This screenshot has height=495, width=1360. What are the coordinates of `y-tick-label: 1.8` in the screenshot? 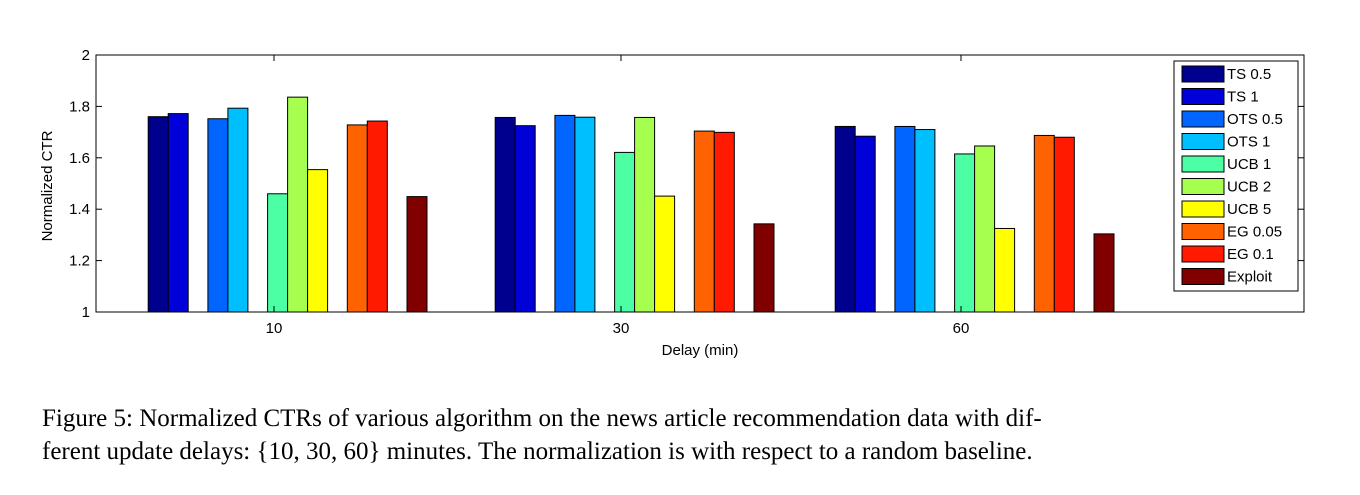 It's located at (79, 106).